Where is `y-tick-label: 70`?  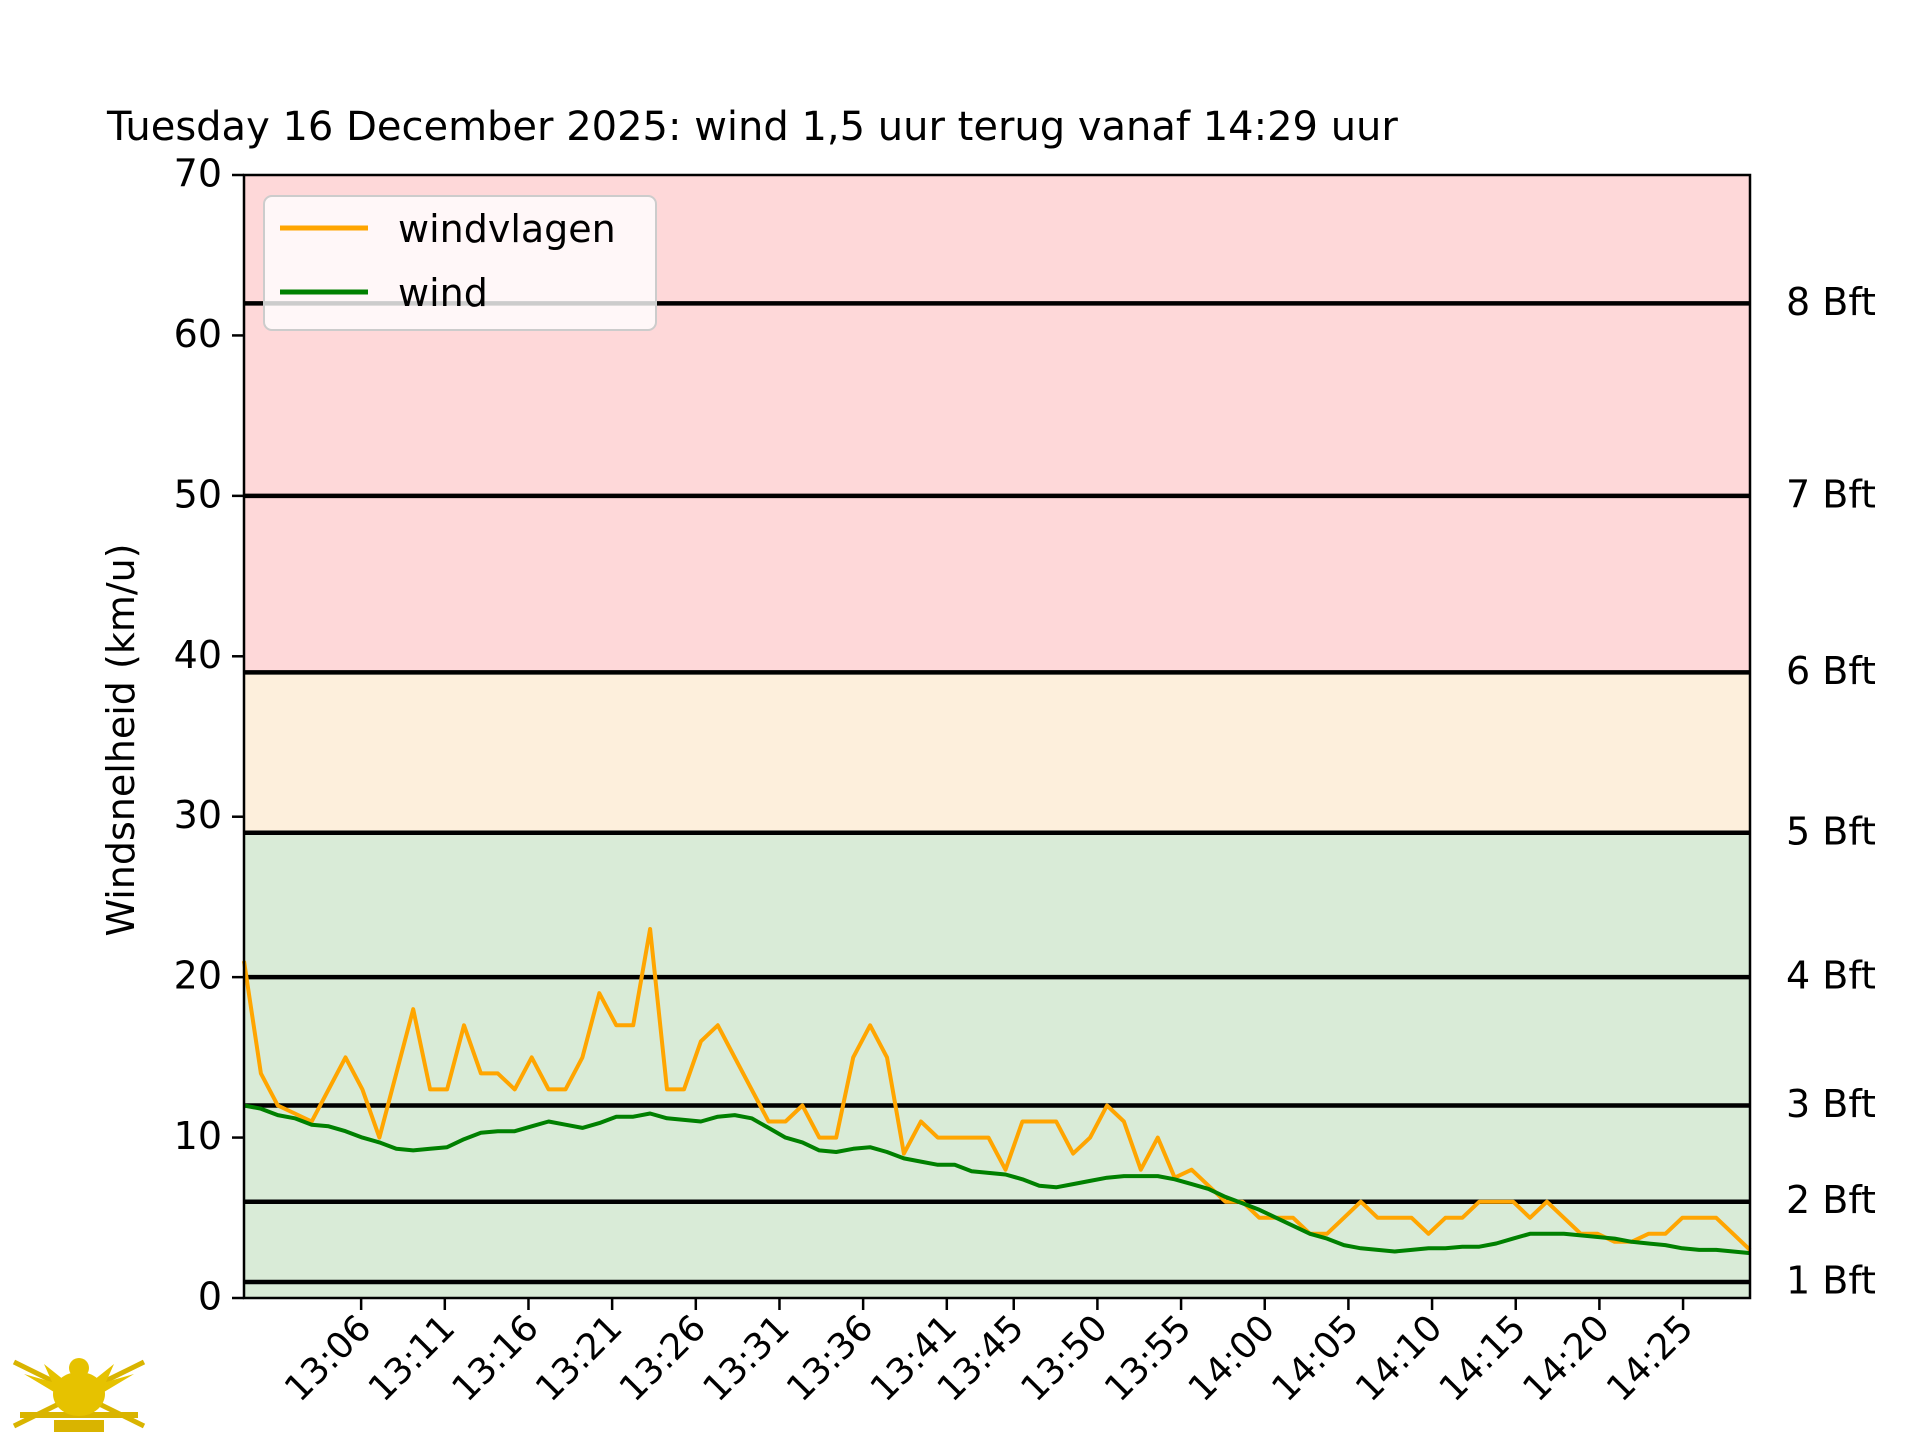 y-tick-label: 70 is located at coordinates (198, 174).